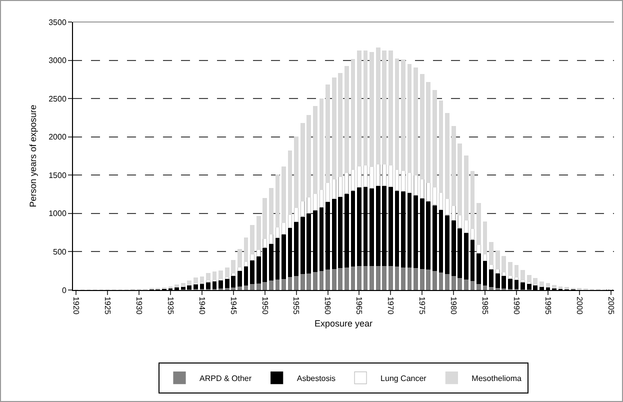 This screenshot has width=623, height=402. Describe the element at coordinates (316, 378) in the screenshot. I see `legend-label: Asbestosis` at that location.